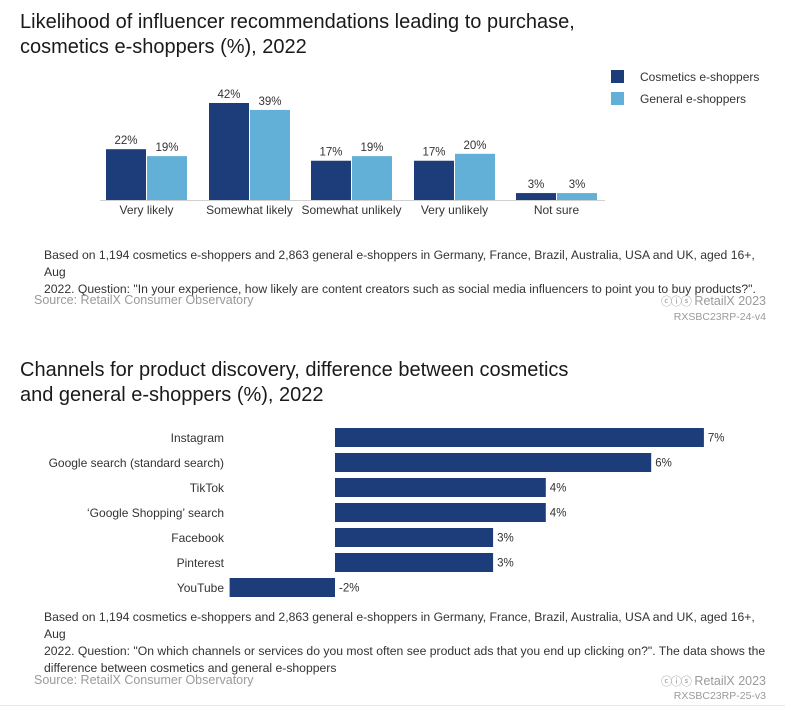  What do you see at coordinates (392, 705) in the screenshot?
I see `bottom-divider` at bounding box center [392, 705].